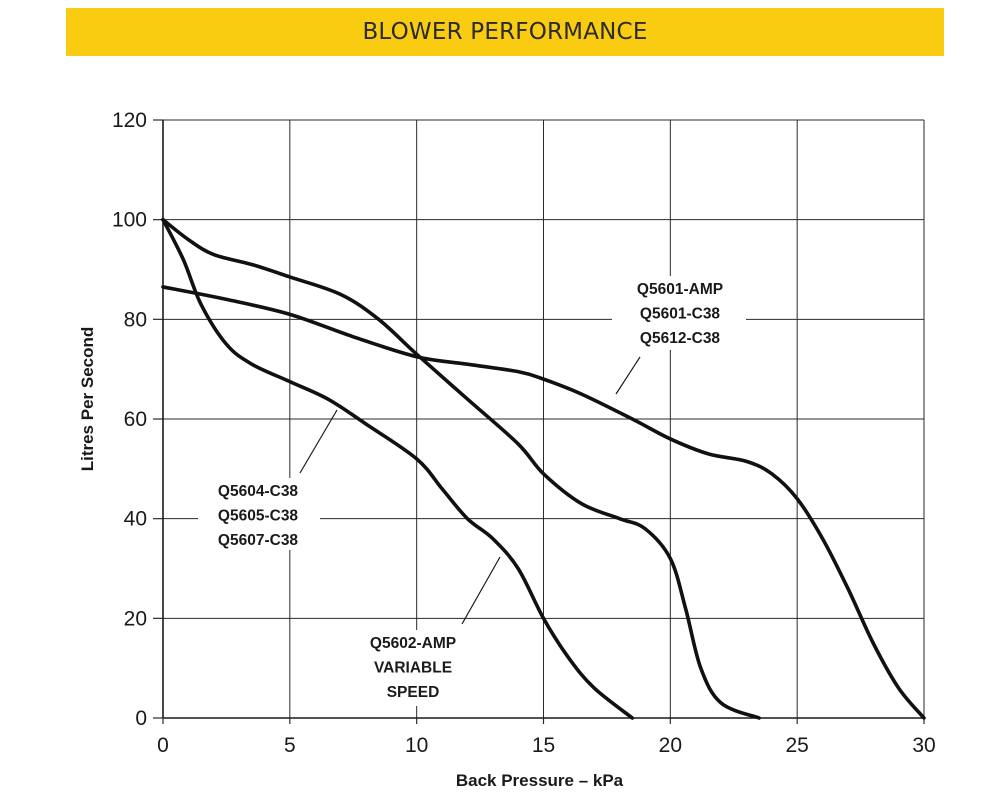  I want to click on series-annotation-label: Q5605-C38, so click(258, 516).